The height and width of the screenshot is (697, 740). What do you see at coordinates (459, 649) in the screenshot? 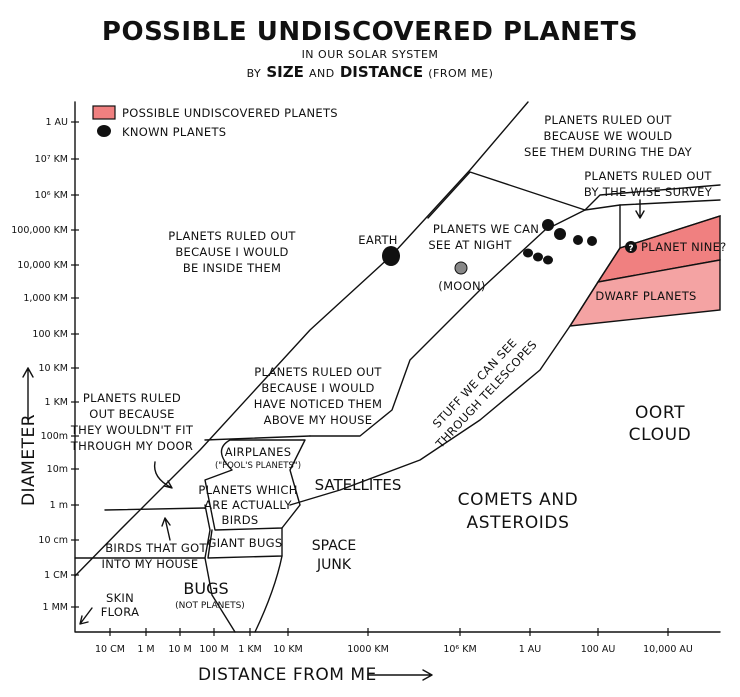
I see `x-tick-label: 10⁶ KM` at bounding box center [459, 649].